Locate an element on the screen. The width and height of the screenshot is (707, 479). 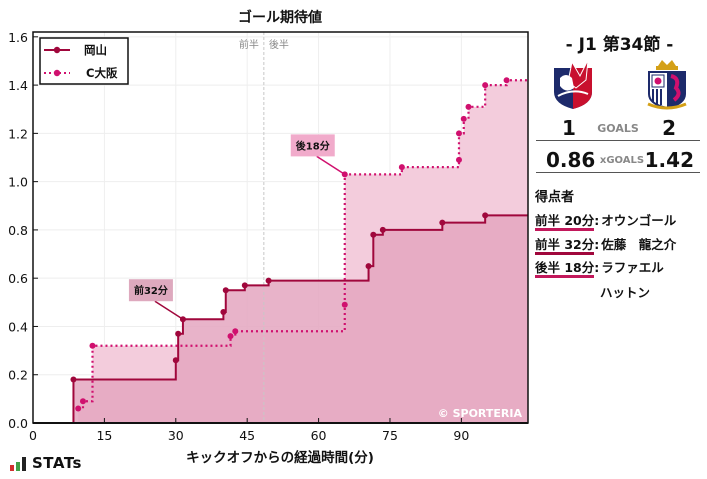
chart-title: ゴール期待値 is located at coordinates (280, 18).